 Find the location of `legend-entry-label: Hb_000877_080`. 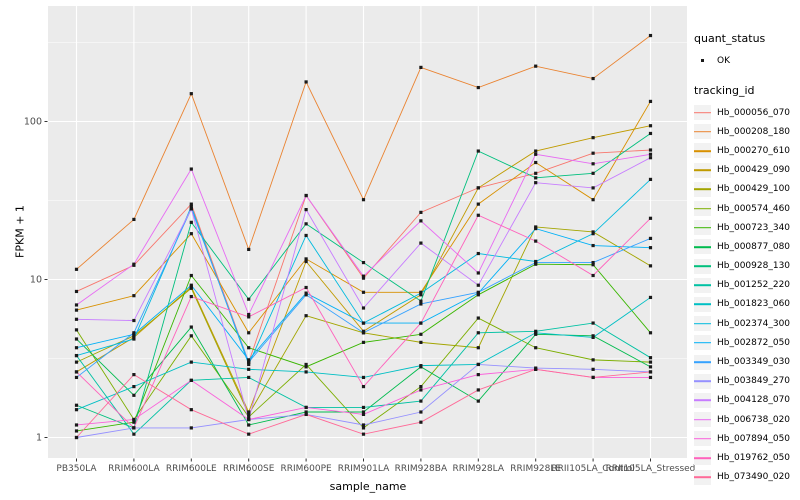

legend-entry-label: Hb_000877_080 is located at coordinates (754, 246).